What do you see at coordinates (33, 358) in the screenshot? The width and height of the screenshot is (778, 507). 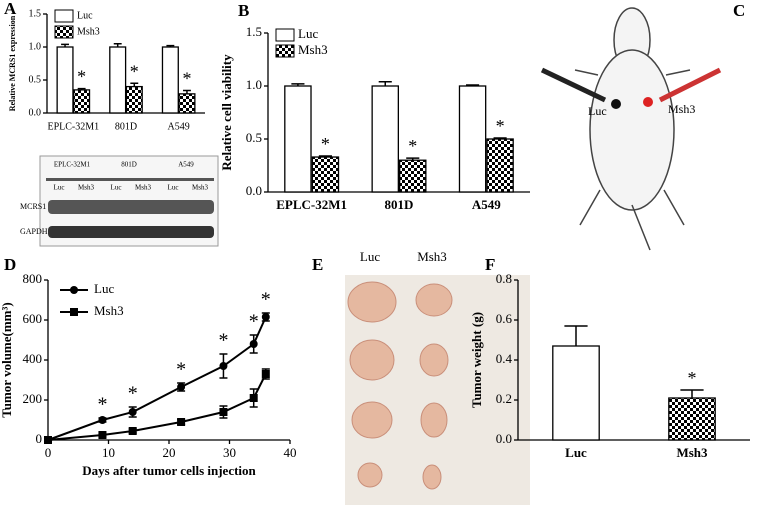 I see `y-tick-label: 400` at bounding box center [33, 358].